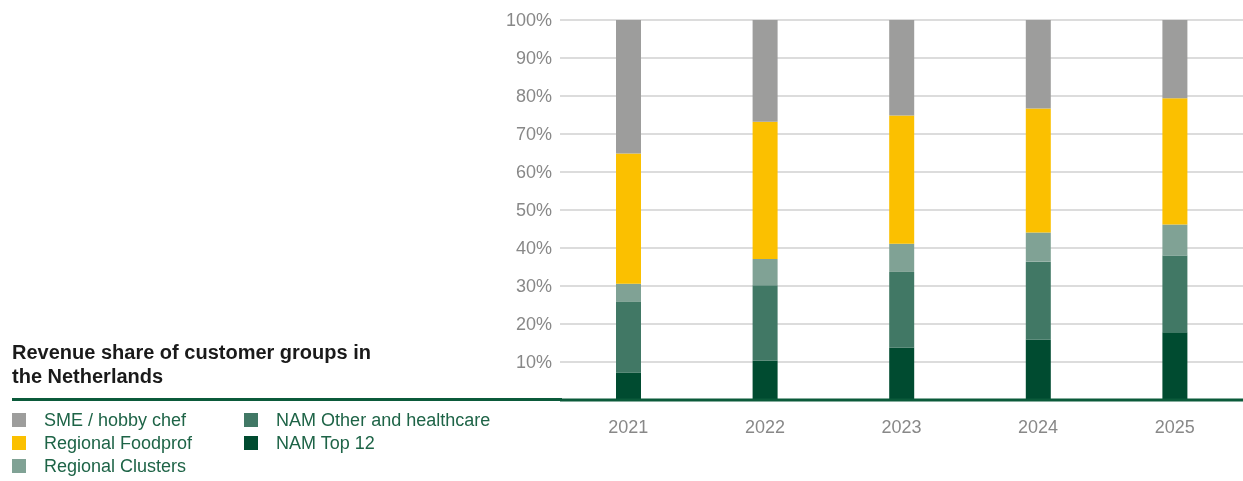 The image size is (1243, 481). I want to click on y-tick-label: 30%, so click(533, 286).